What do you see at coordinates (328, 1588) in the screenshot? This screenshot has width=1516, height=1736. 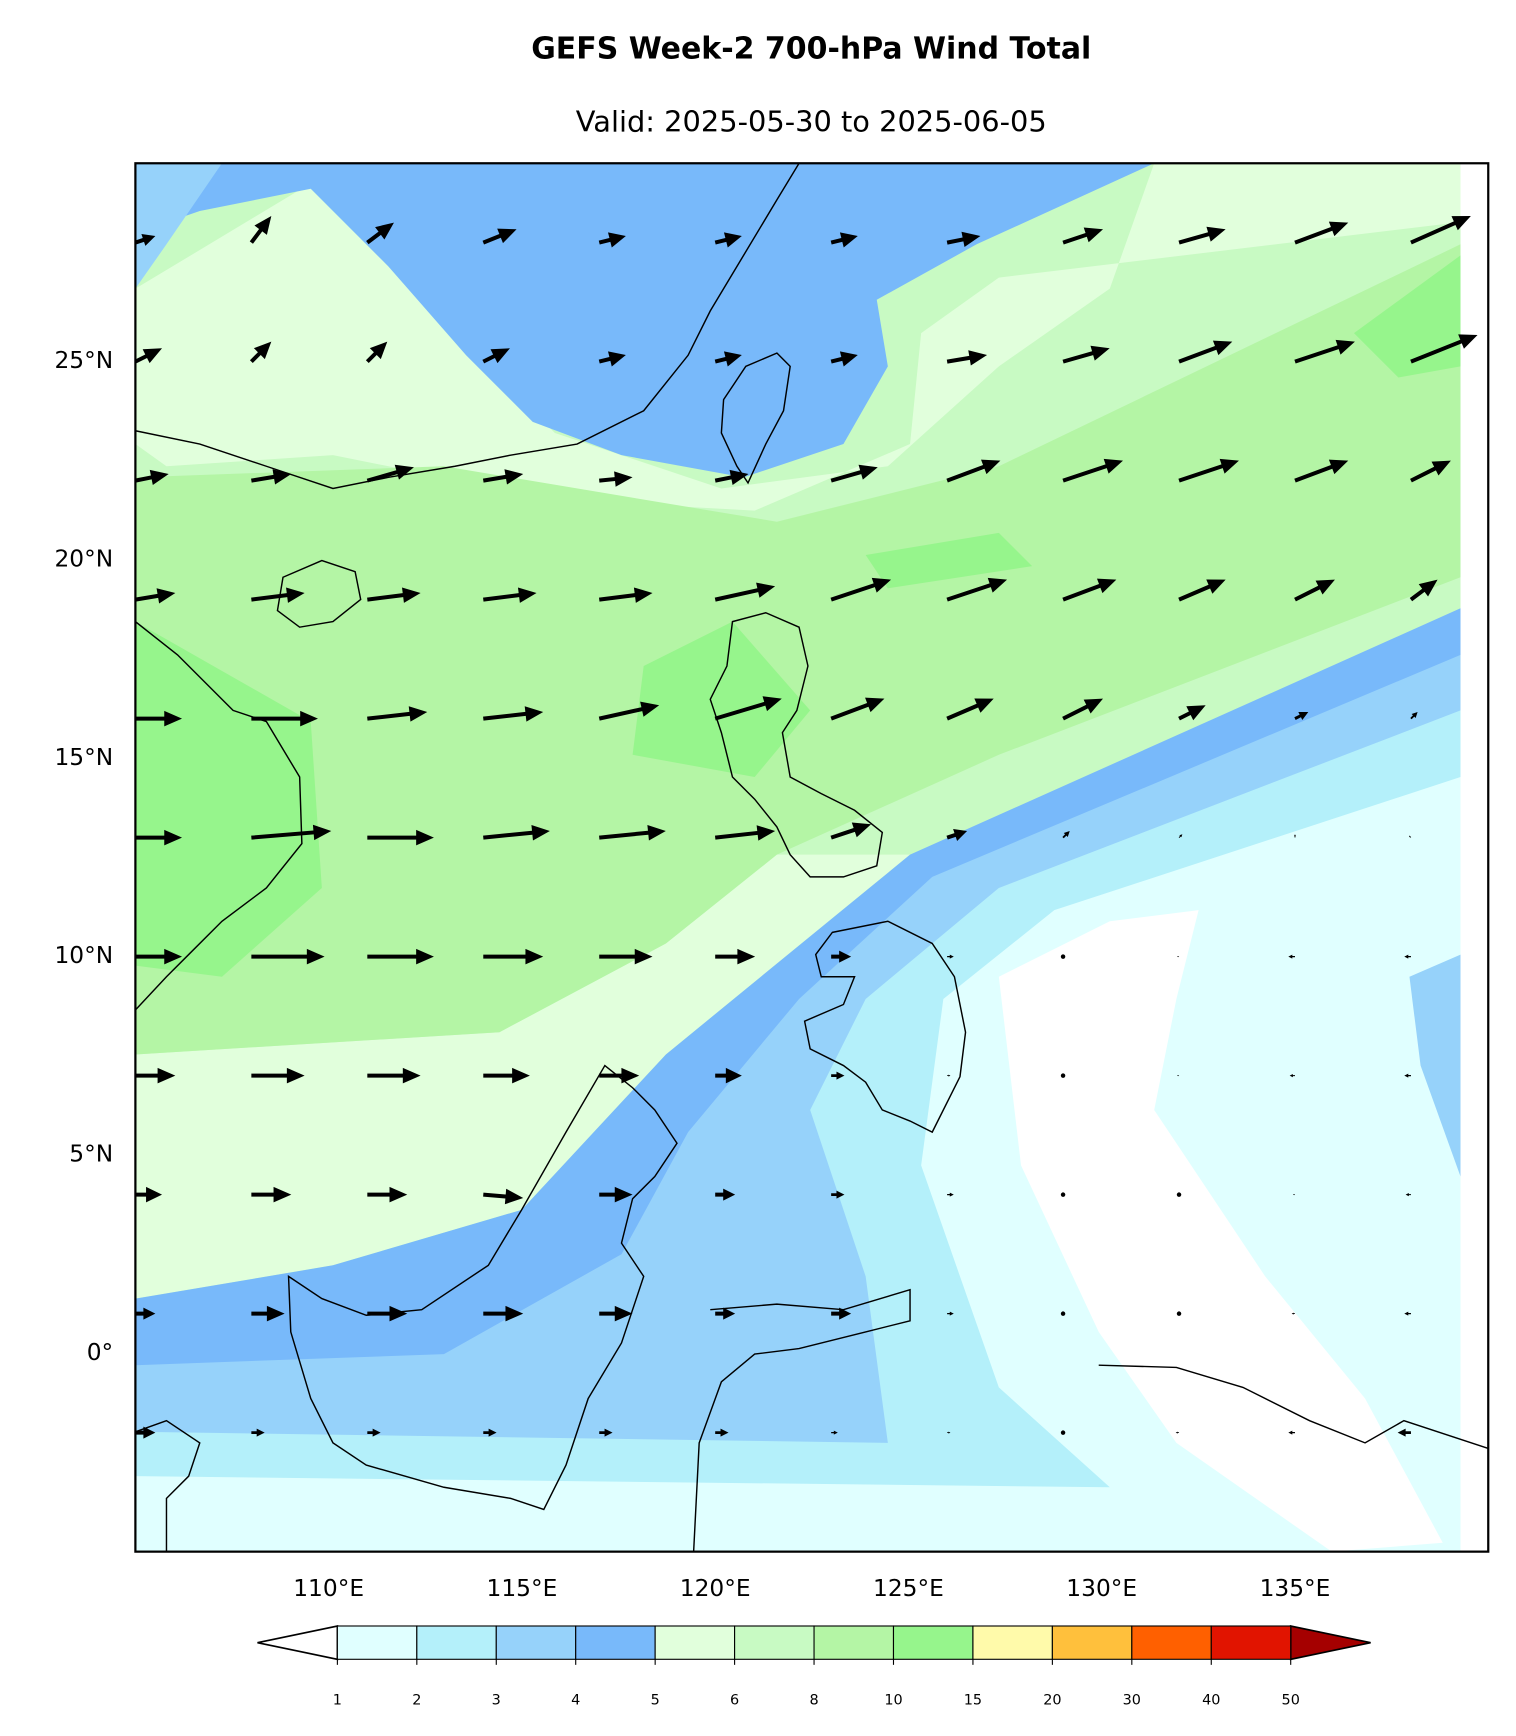 I see `x-tick-label: 110°E` at bounding box center [328, 1588].